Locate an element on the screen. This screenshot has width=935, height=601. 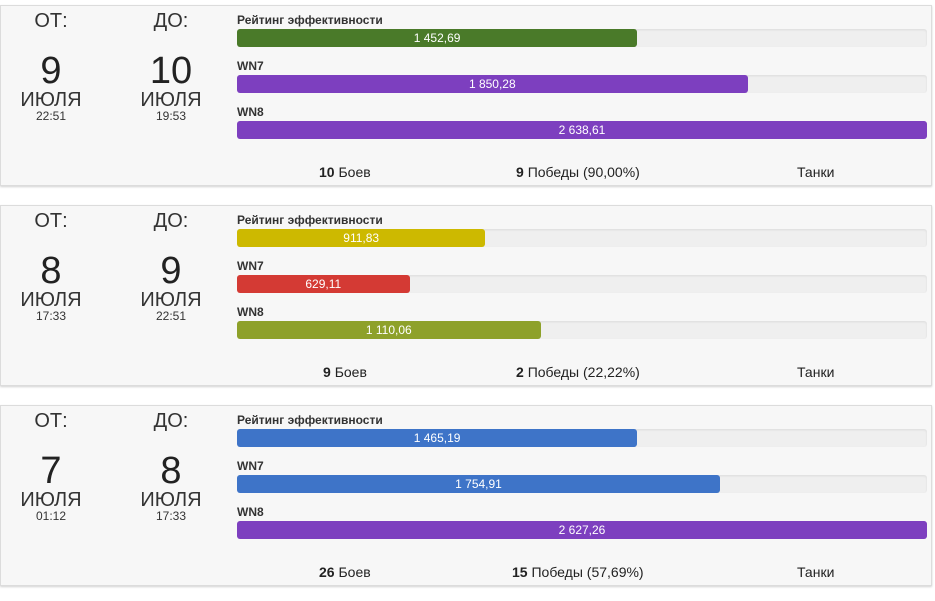
to-time: 19:53 is located at coordinates (171, 116).